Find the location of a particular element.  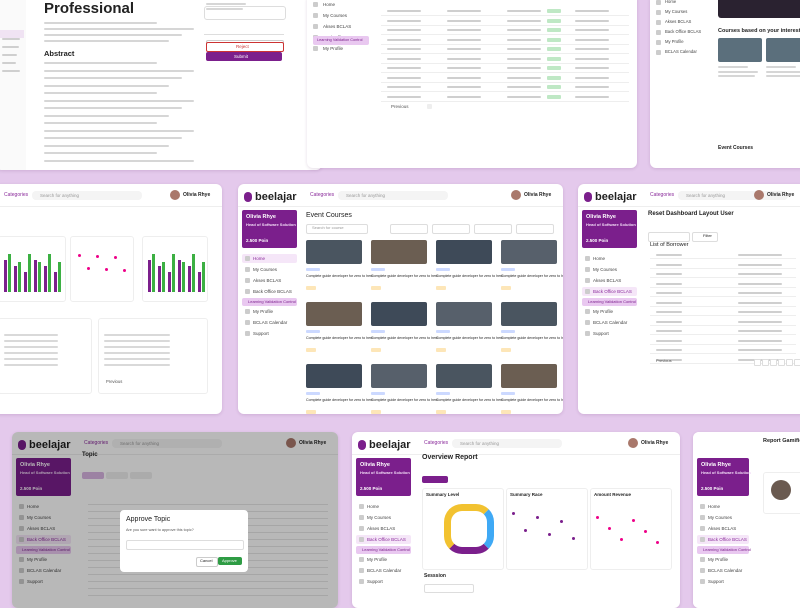

table-card is located at coordinates (46, 356).